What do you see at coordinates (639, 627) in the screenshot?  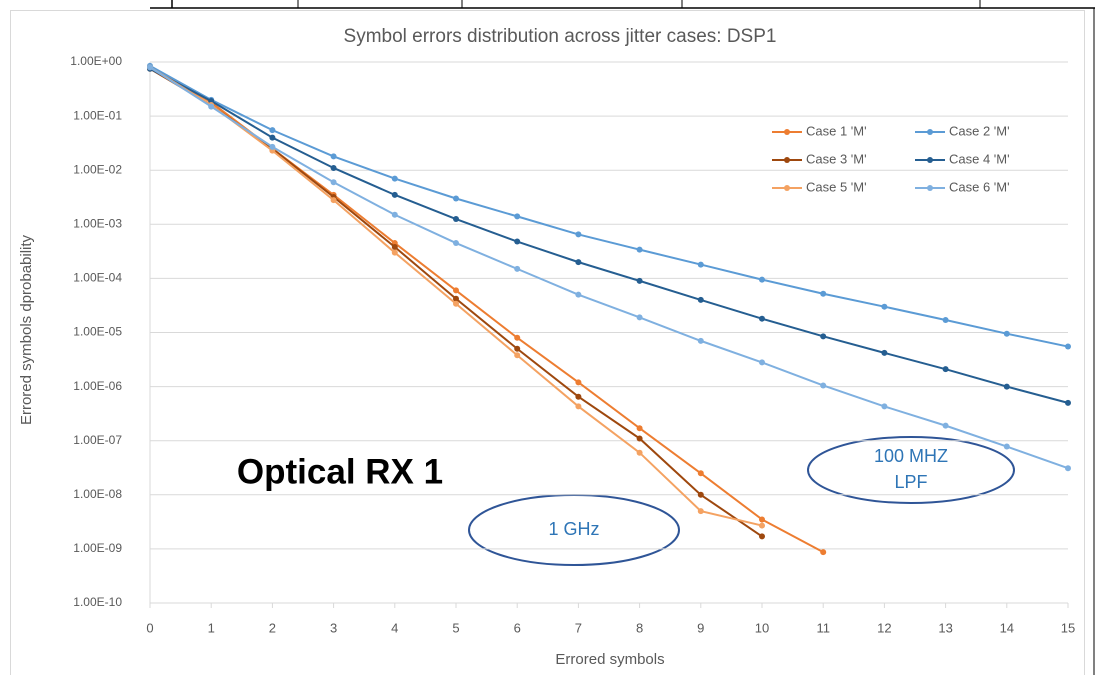 I see `x-tick-label: 8` at bounding box center [639, 627].